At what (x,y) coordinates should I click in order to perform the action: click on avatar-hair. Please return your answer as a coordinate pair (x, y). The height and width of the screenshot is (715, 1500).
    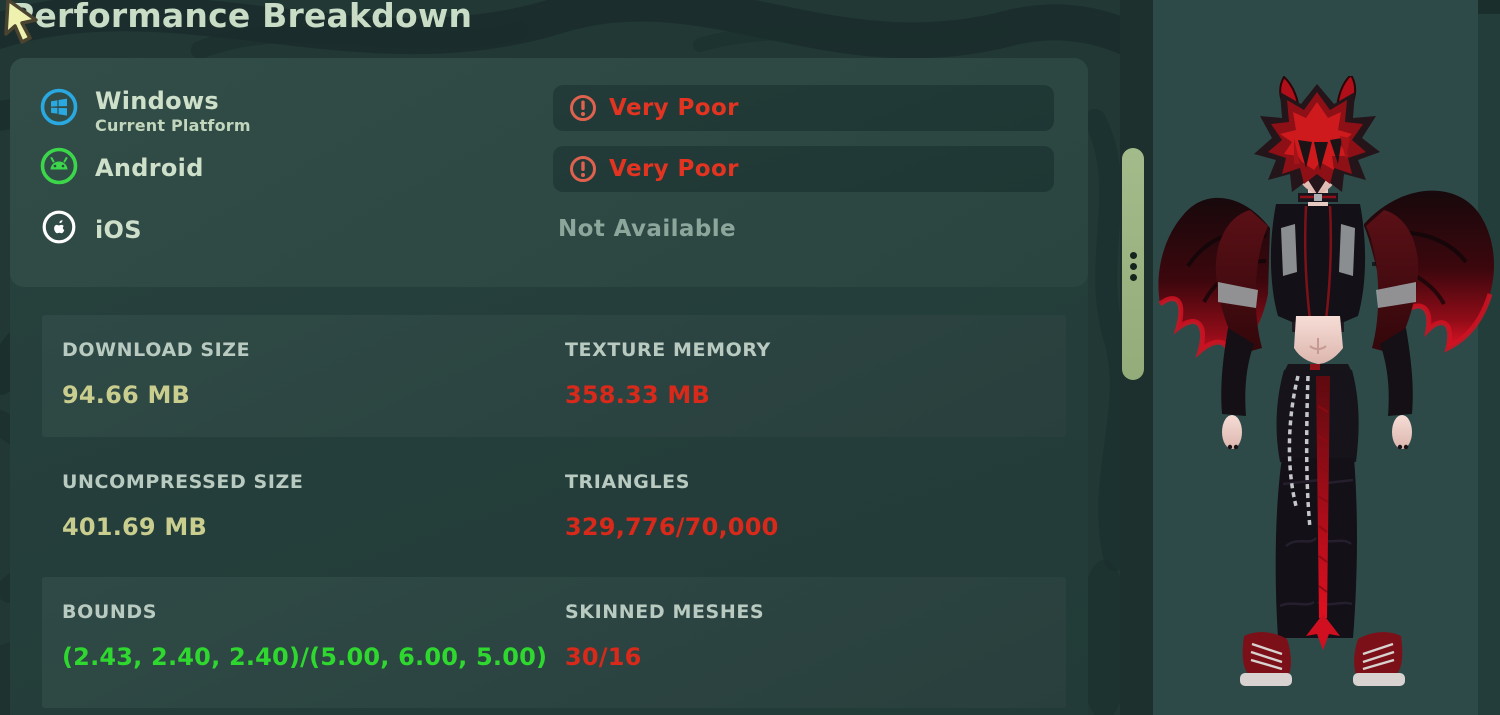
    Looking at the image, I should click on (1317, 139).